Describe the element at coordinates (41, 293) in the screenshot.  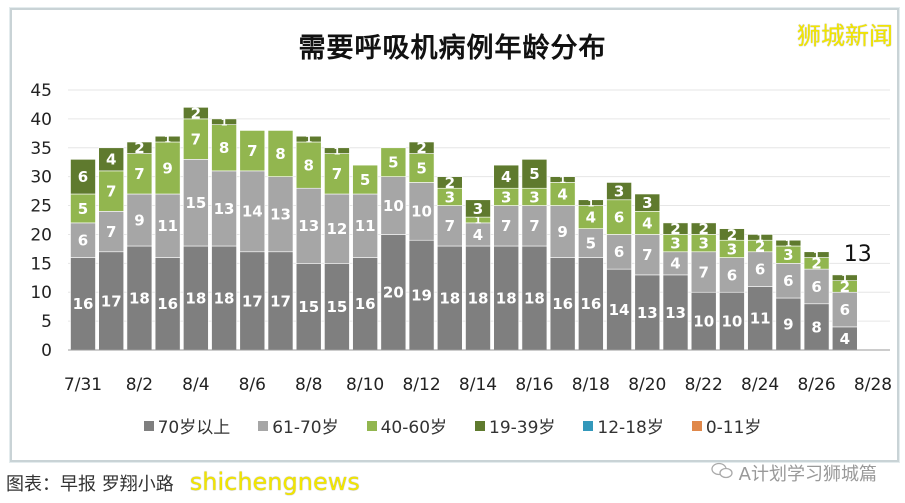
I see `y-tick-label: 10` at that location.